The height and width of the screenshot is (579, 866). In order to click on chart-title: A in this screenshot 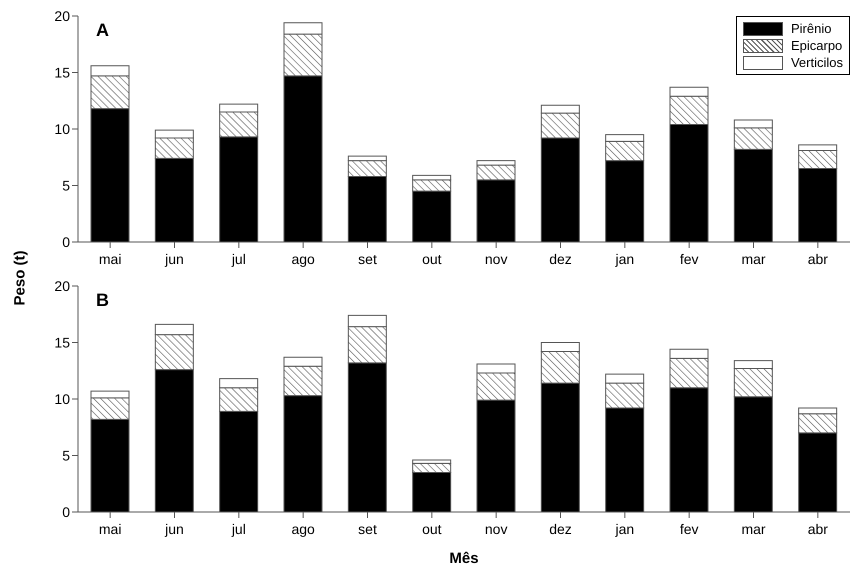, I will do `click(102, 30)`.